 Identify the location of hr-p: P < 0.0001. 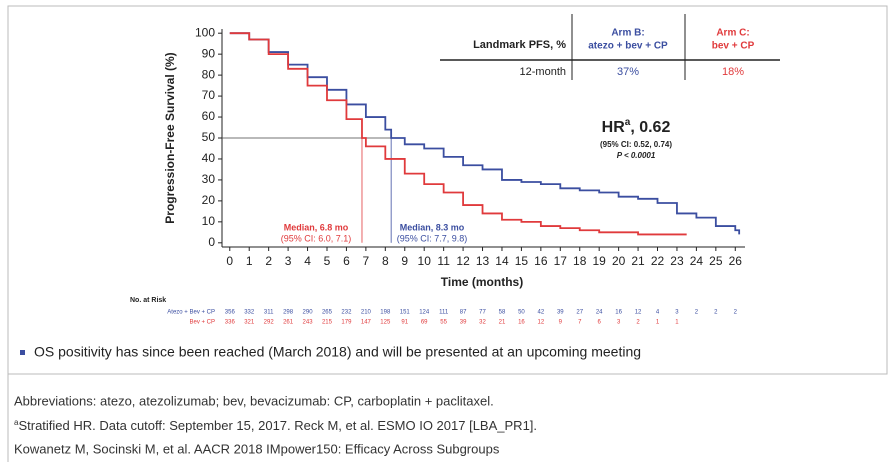
(636, 155).